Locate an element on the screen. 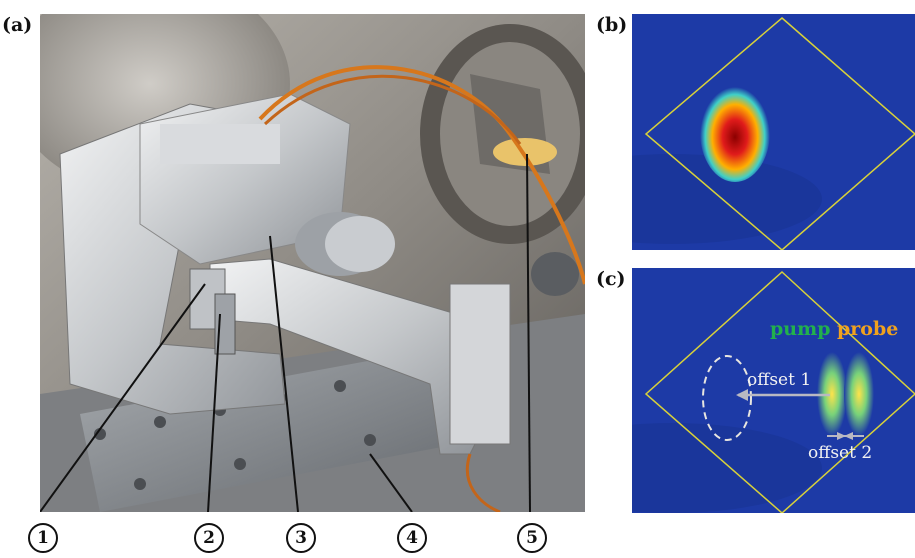 Image resolution: width=915 pixels, height=558 pixels. detector-frame-b is located at coordinates (779, 133).